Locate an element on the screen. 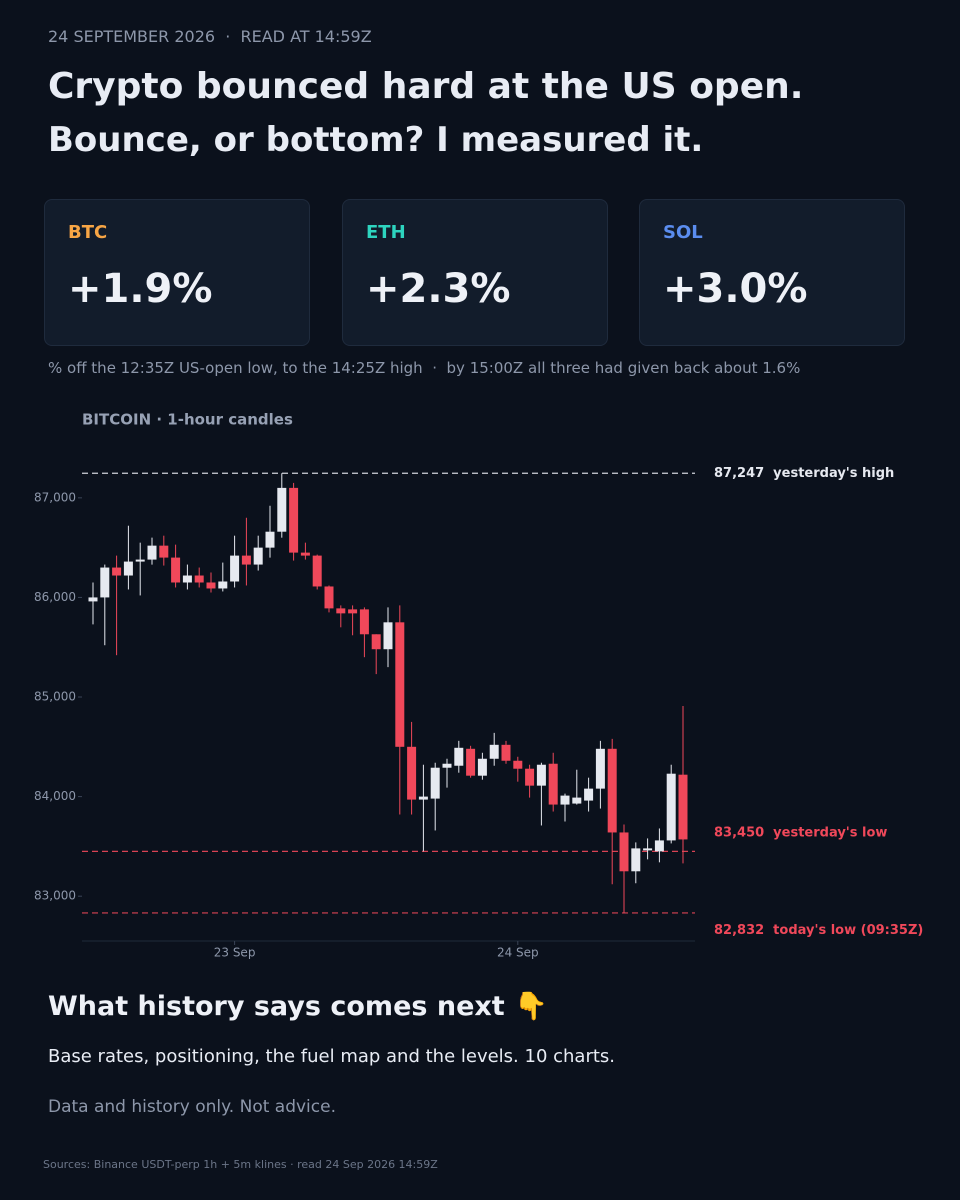 Image resolution: width=960 pixels, height=1200 pixels. y-tick-label: 87,000 is located at coordinates (55, 497).